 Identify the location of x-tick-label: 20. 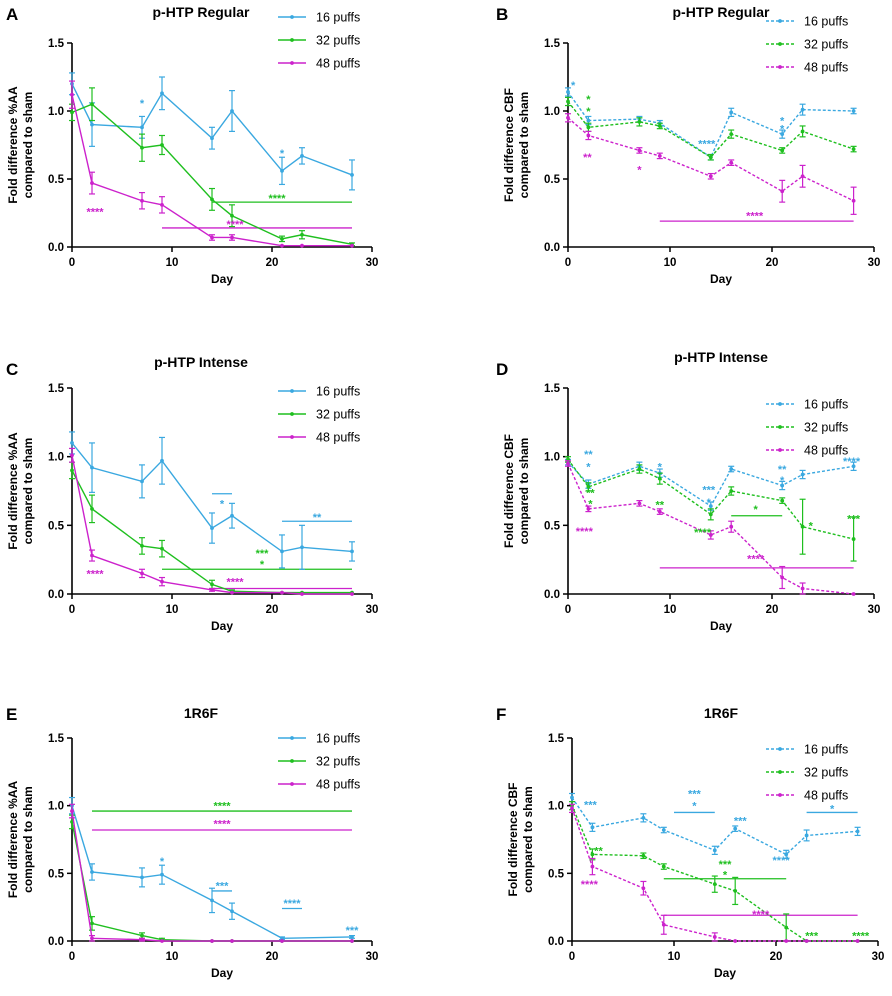
(772, 263).